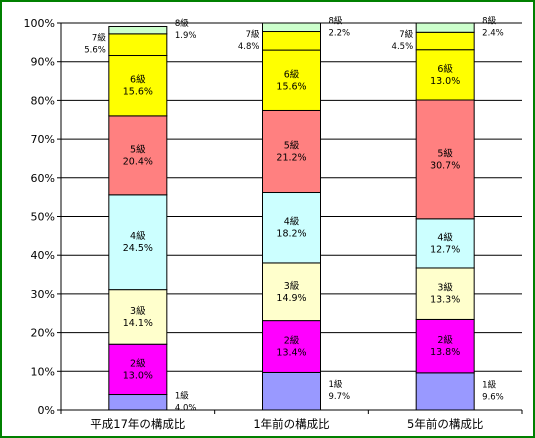 The height and width of the screenshot is (438, 535). I want to click on segment-value-label: 9.7%, so click(340, 397).